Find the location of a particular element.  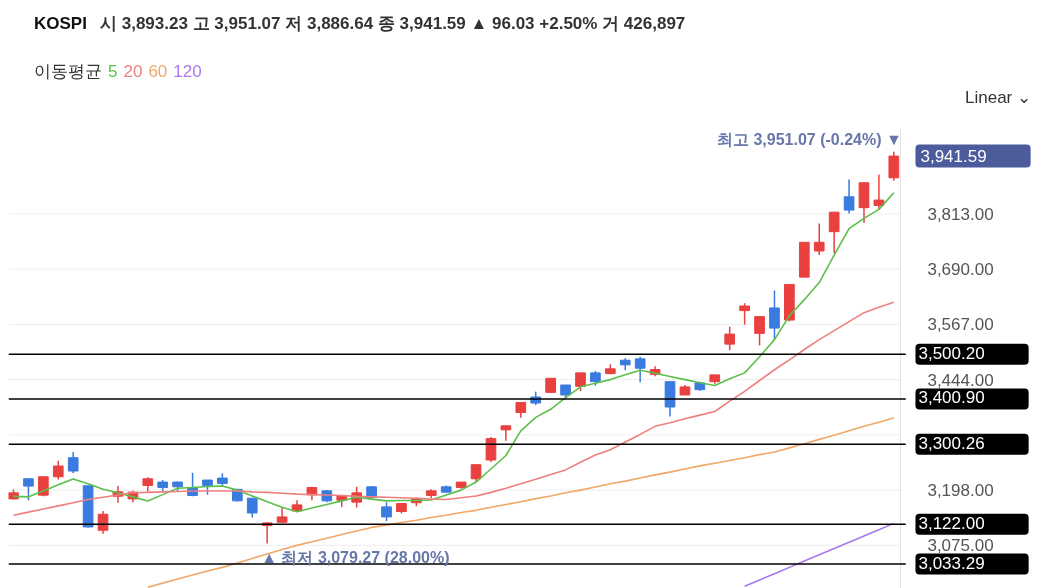

ref-line-label: 3,500.20 is located at coordinates (951, 353).